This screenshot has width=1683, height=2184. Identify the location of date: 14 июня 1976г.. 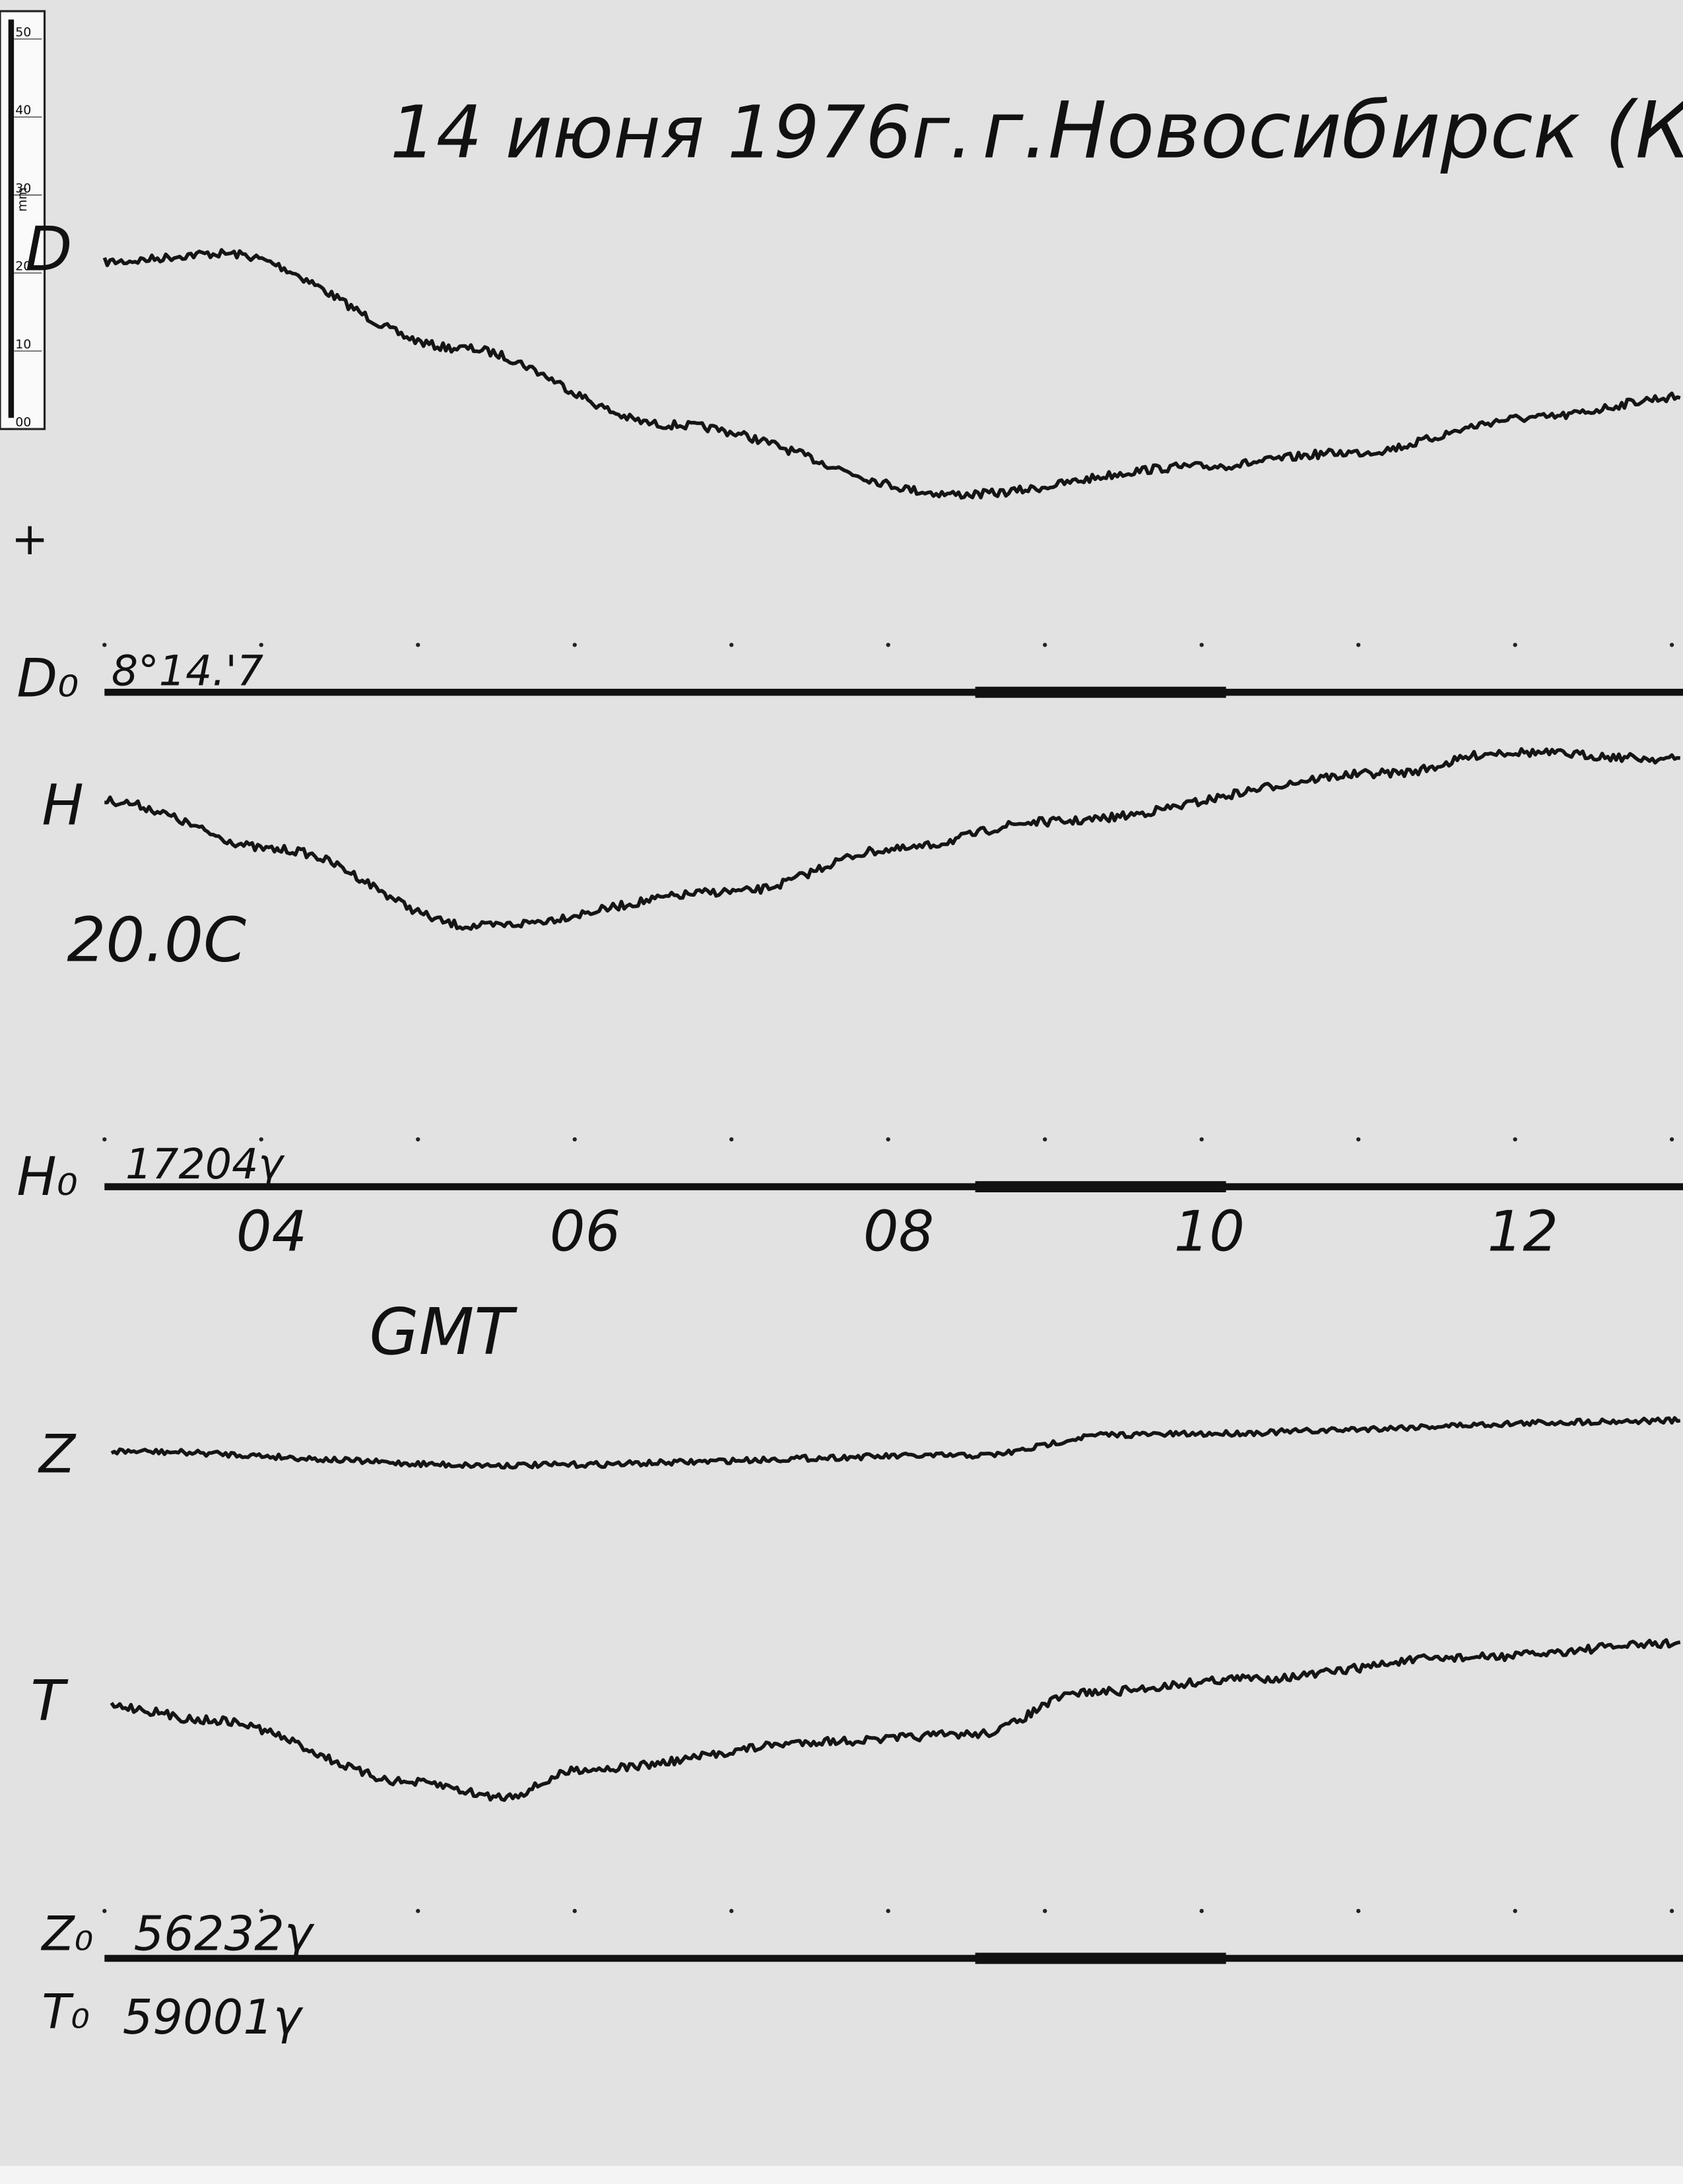
(681, 132).